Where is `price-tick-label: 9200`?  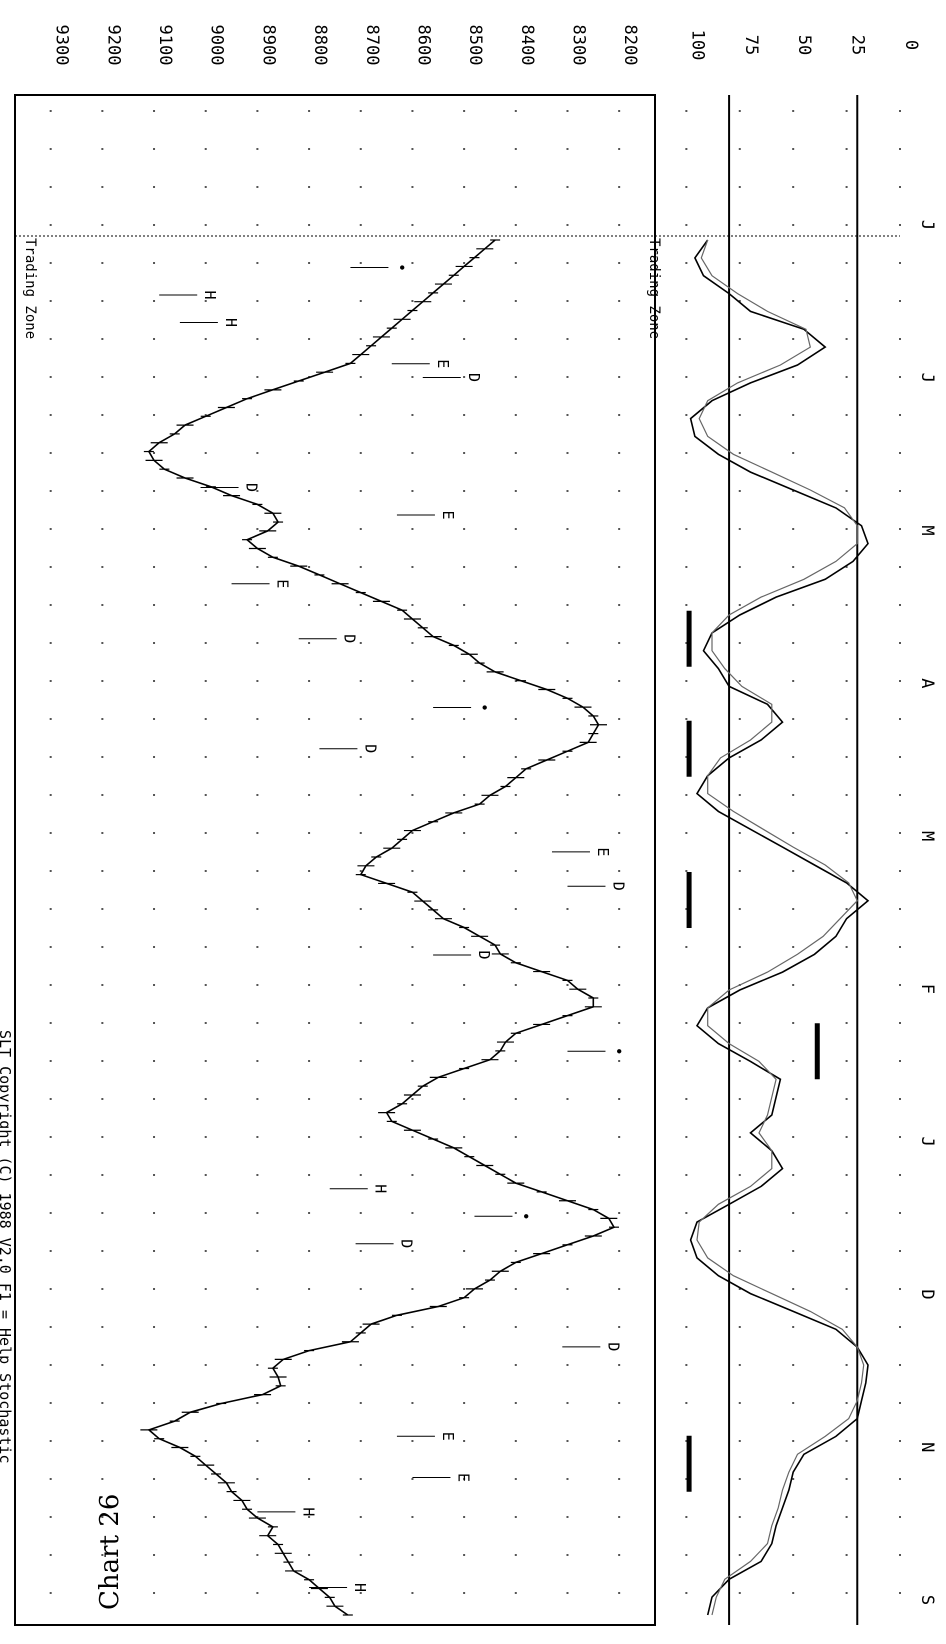
price-tick-label: 9200 is located at coordinates (113, 45).